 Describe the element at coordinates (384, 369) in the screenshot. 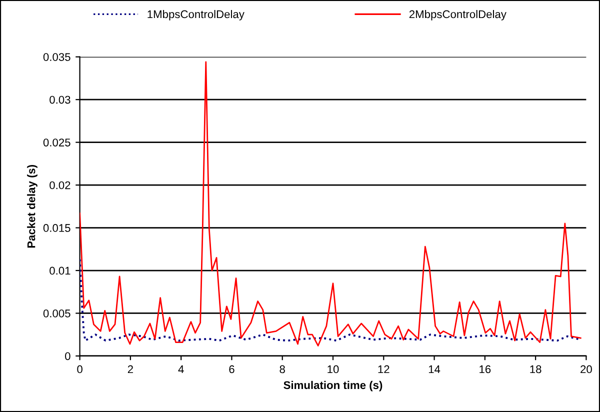

I see `x-tick-label: 12` at that location.